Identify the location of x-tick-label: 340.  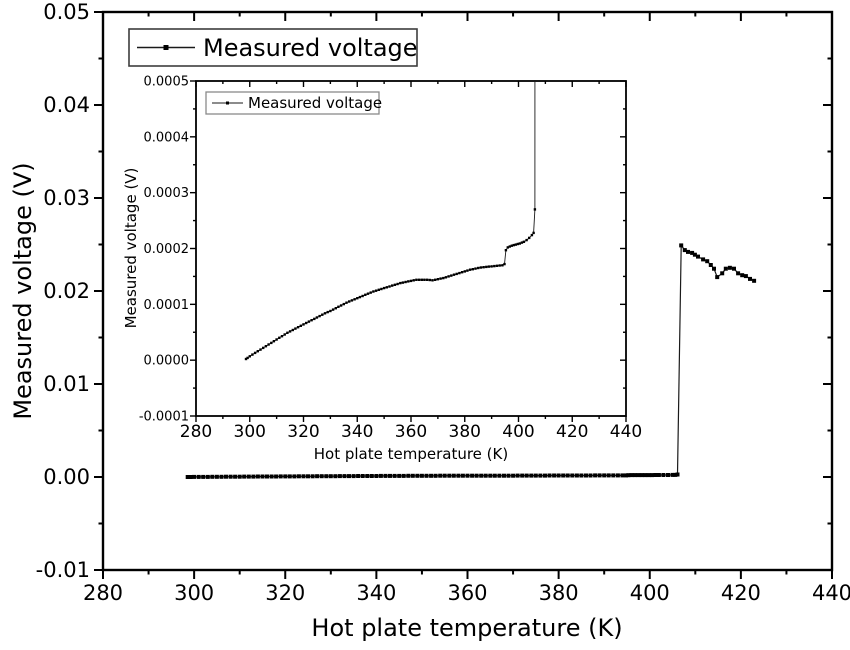
(357, 432).